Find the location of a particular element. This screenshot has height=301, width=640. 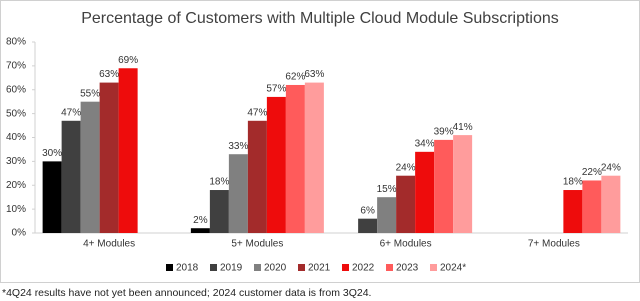

y-tick-label: 40% is located at coordinates (16, 137).